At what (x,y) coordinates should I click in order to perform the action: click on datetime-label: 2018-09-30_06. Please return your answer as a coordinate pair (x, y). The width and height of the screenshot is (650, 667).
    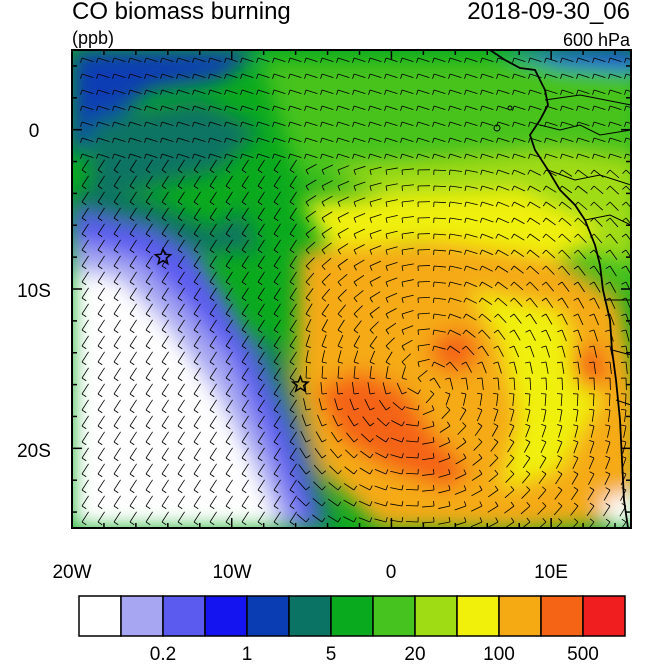
    Looking at the image, I should click on (548, 12).